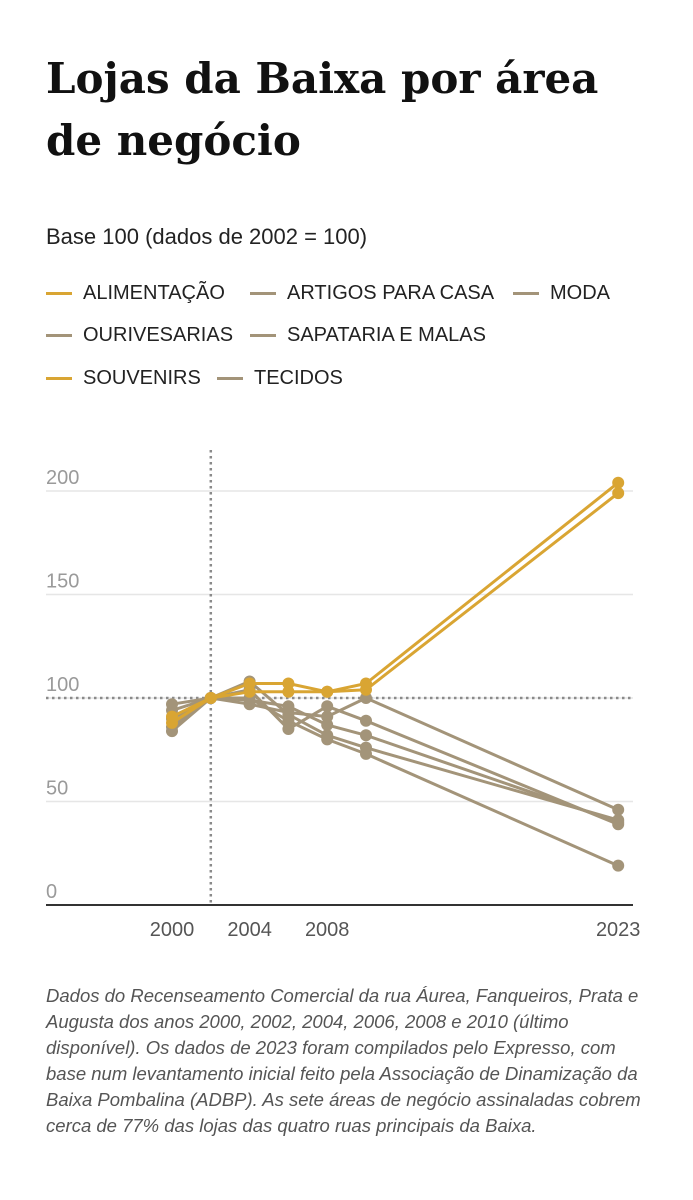  I want to click on legend-label: OURIVESARIAS, so click(158, 334).